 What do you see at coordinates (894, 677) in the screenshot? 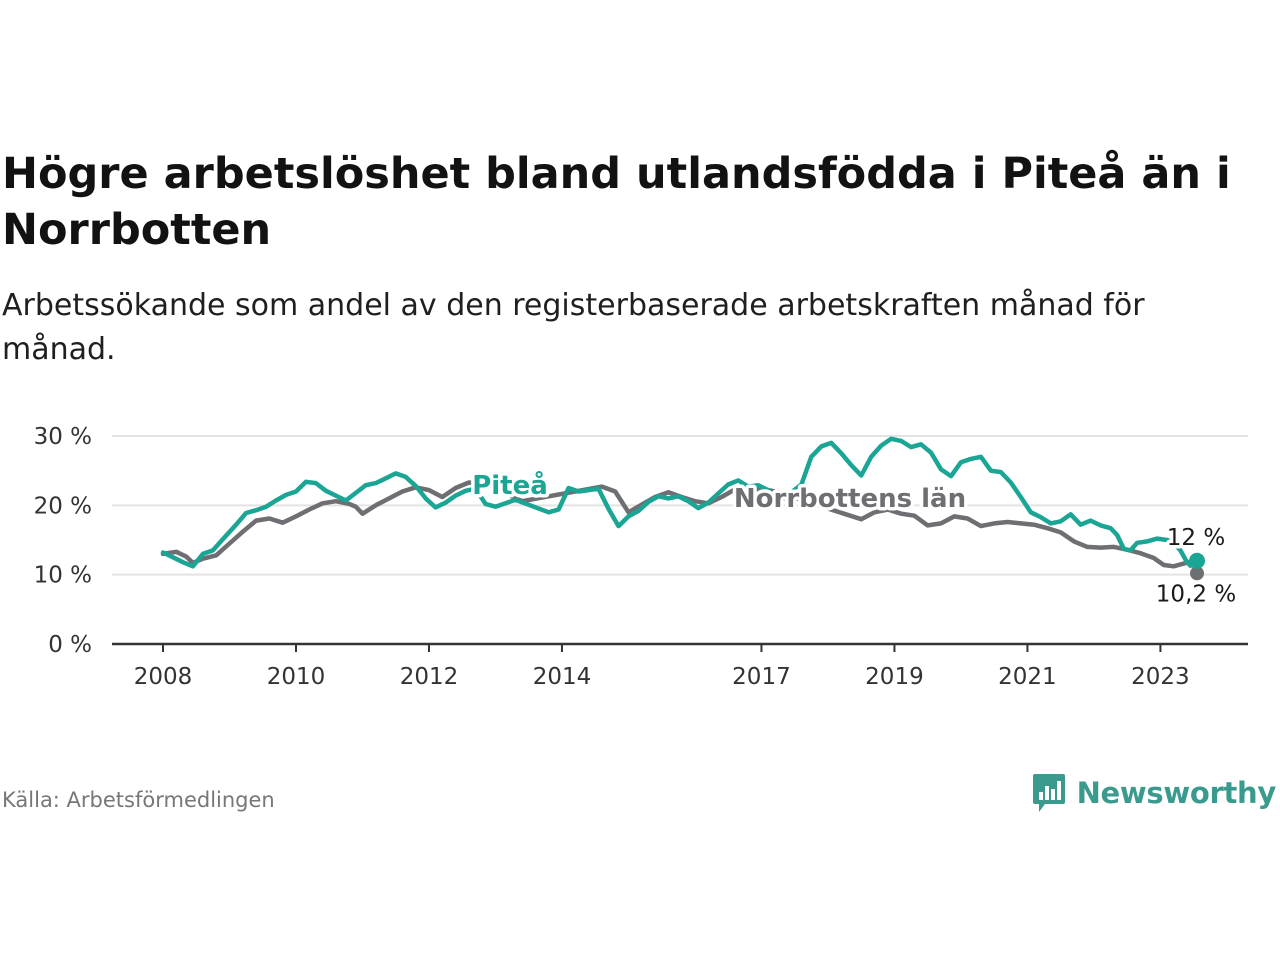
I see `x-tick-label: 2019` at bounding box center [894, 677].